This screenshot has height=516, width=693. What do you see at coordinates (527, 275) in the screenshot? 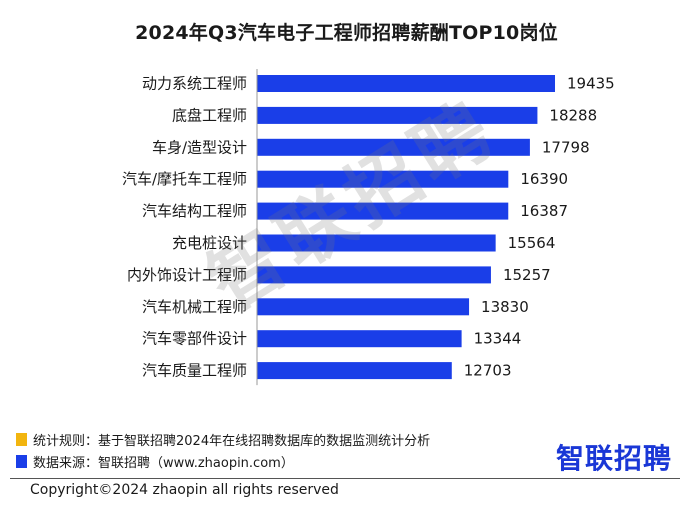
I see `value-label: 15257` at bounding box center [527, 275].